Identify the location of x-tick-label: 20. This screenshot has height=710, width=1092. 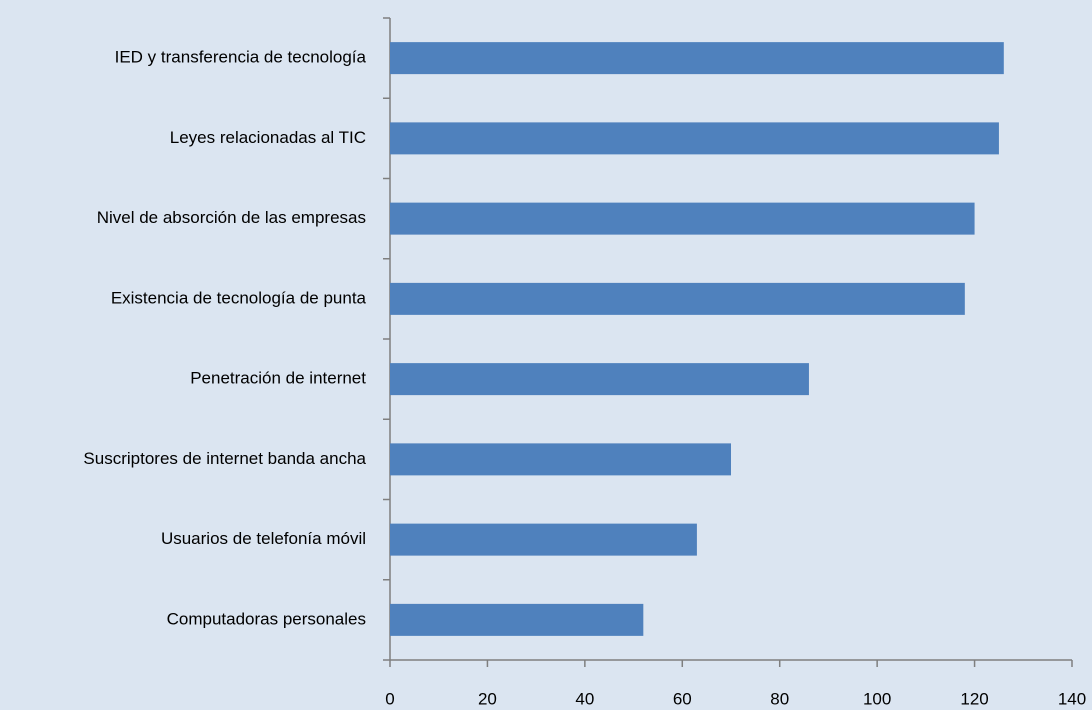
(487, 698).